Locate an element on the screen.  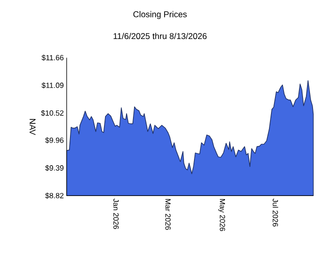
chart-title: Closing Prices is located at coordinates (160, 15).